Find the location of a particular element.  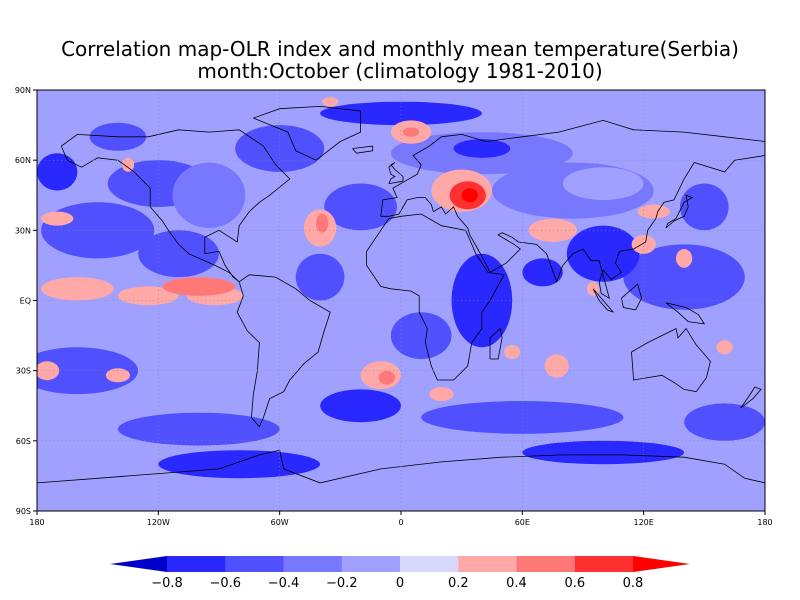

colorbar: −0.8 −0.6 −0.4 −0.2 0 0.2 0.4 0.6 0.8 is located at coordinates (400, 573).